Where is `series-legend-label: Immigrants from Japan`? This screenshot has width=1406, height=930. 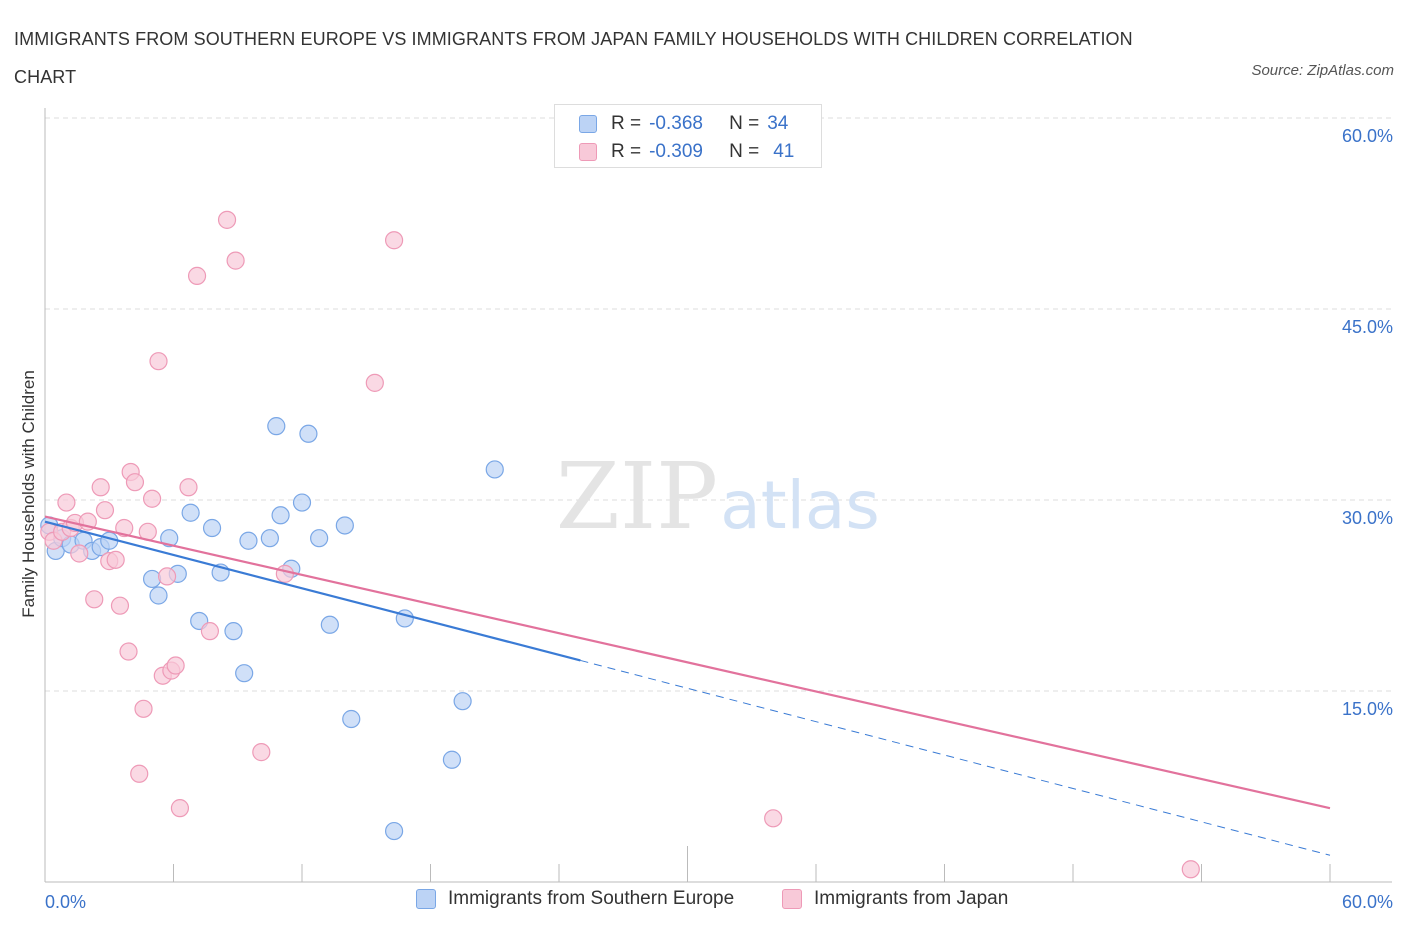
series-legend-label: Immigrants from Japan is located at coordinates (911, 898).